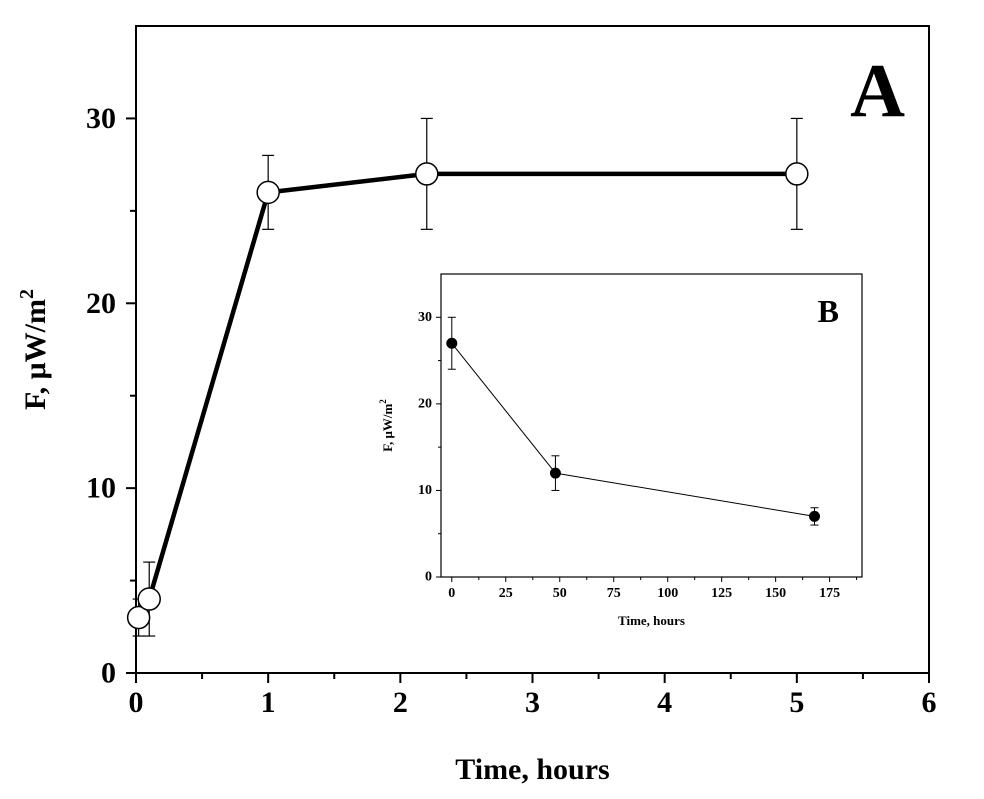 Image resolution: width=984 pixels, height=799 pixels. Describe the element at coordinates (929, 702) in the screenshot. I see `x-tick-label: 6` at that location.